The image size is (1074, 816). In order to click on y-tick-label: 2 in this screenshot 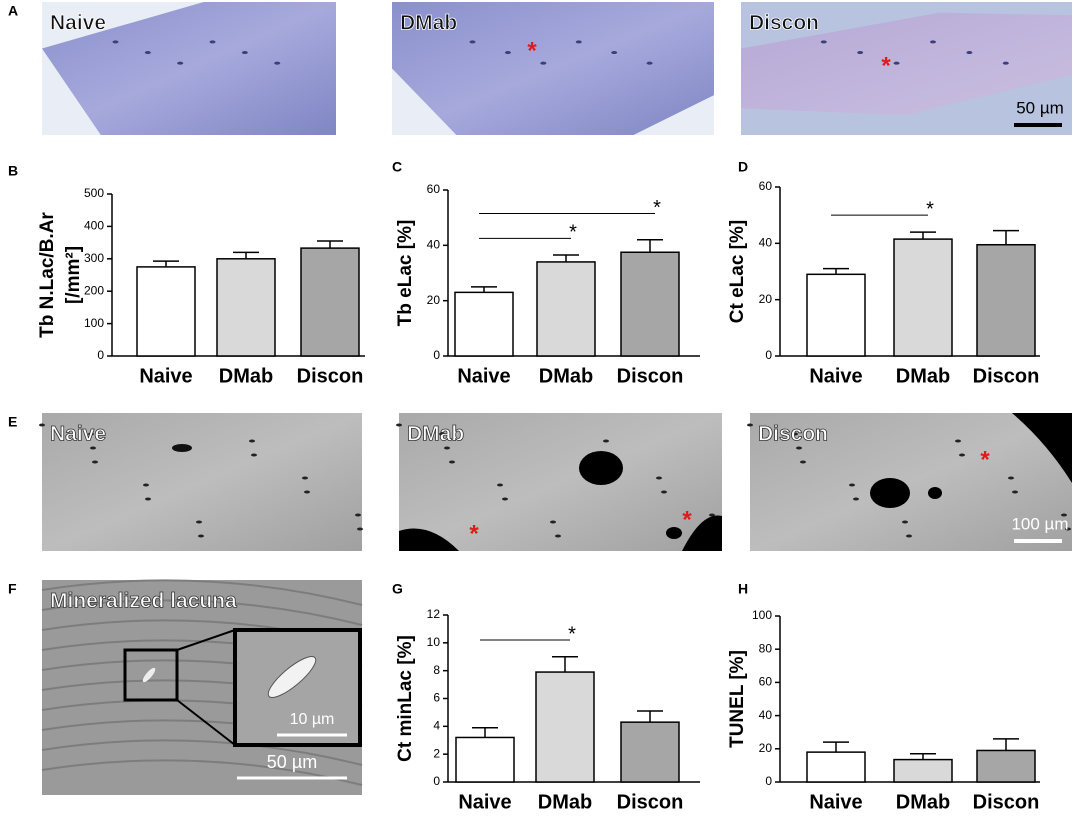, I will do `click(436, 753)`.